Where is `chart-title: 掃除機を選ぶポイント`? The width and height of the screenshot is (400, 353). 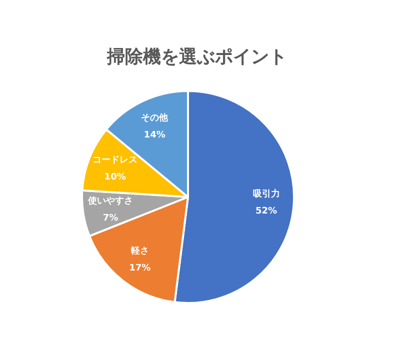
chart-title: 掃除機を選ぶポイント is located at coordinates (196, 57).